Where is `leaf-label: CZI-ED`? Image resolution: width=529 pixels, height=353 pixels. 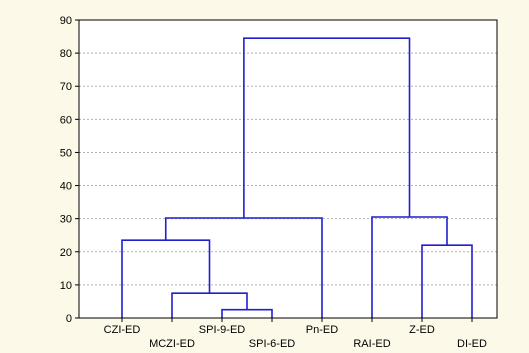
leaf-label: CZI-ED is located at coordinates (122, 330).